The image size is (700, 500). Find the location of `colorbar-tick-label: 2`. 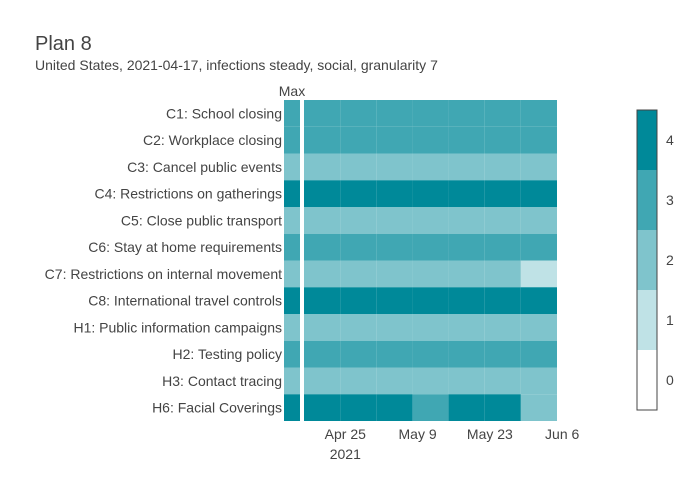

colorbar-tick-label: 2 is located at coordinates (670, 260).